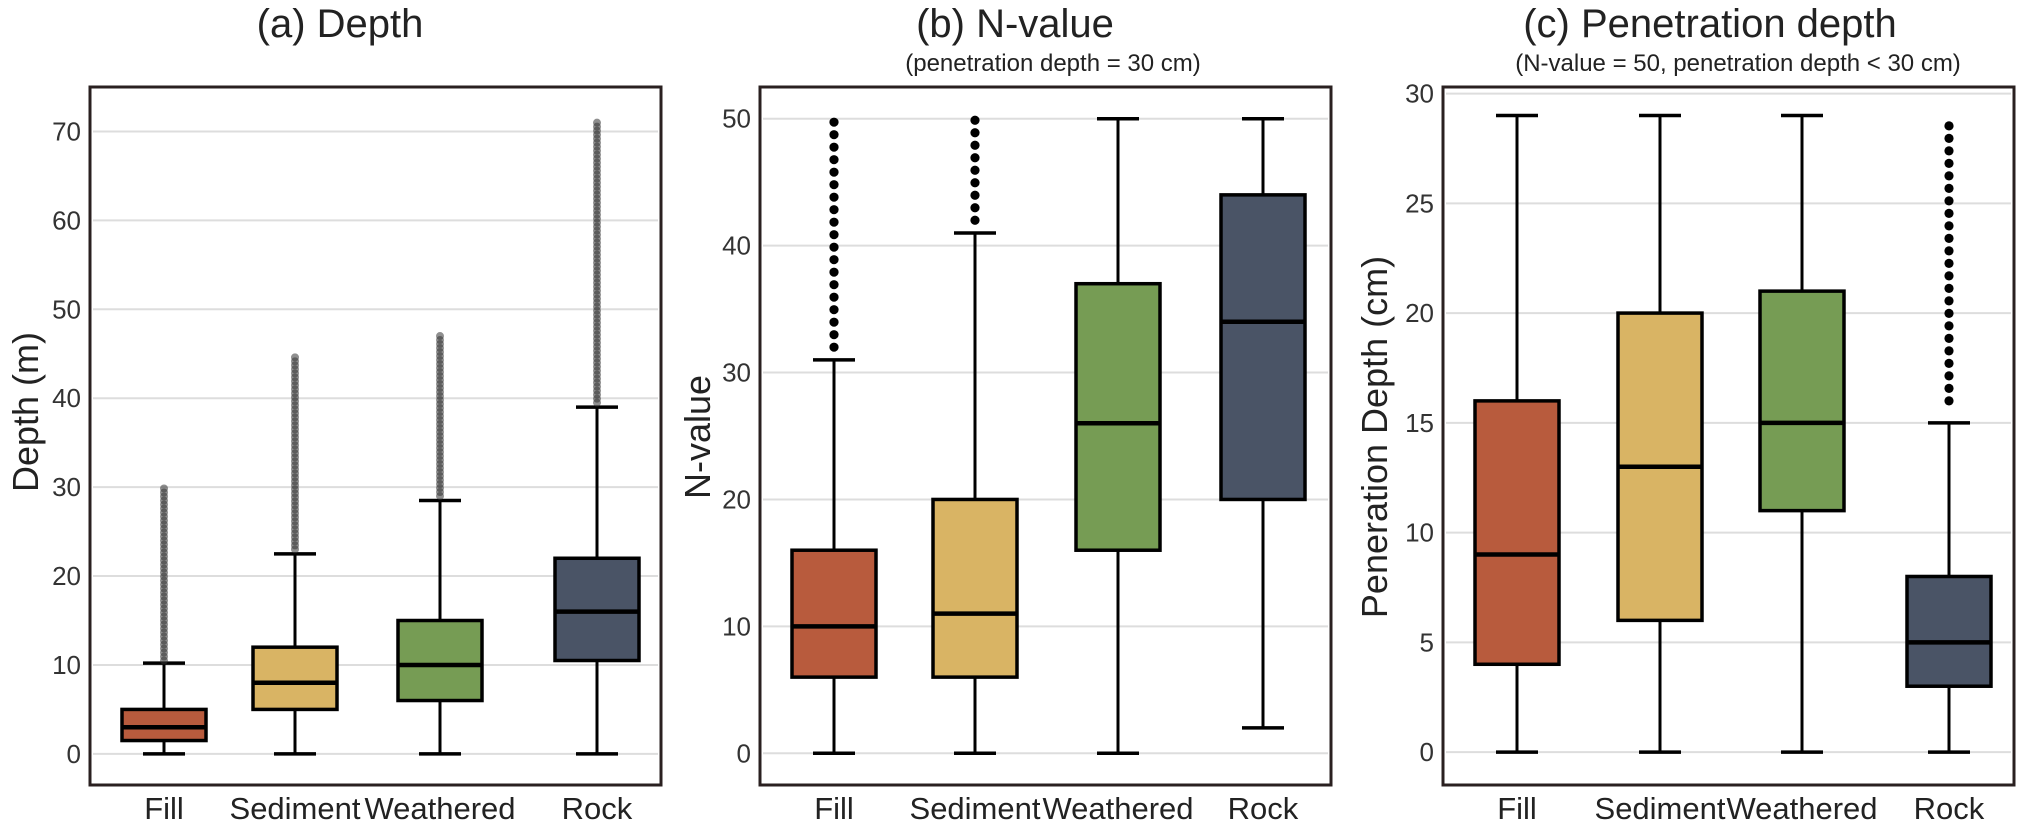  What do you see at coordinates (736, 436) in the screenshot?
I see `panel-b-yticks: 0 10 20 30 40 50` at bounding box center [736, 436].